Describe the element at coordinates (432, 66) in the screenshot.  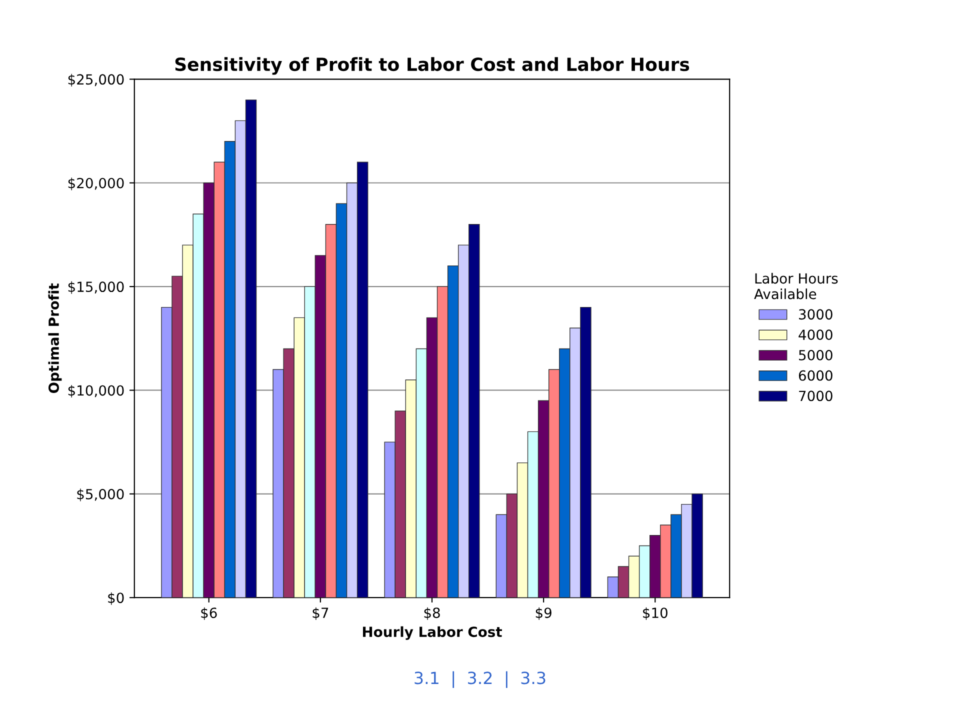
I see `chart-title: Sensitivity of Profit to Labor Cost and Labor Hours` at that location.